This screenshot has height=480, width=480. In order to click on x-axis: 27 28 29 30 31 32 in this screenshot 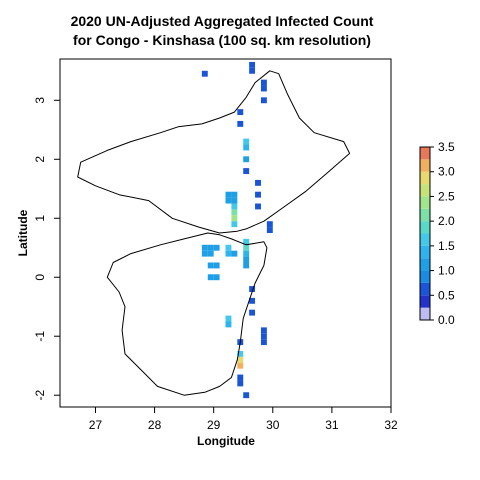, I will do `click(243, 419)`.